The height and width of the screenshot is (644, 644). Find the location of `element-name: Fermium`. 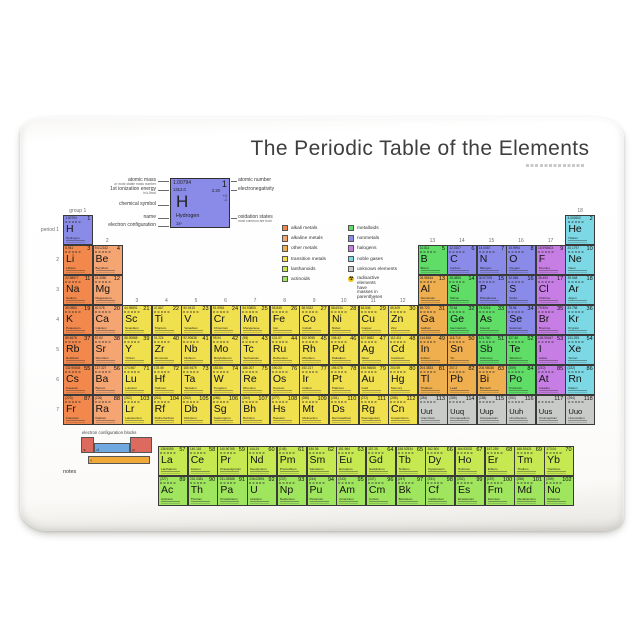

element-name: Fermium is located at coordinates (493, 498).